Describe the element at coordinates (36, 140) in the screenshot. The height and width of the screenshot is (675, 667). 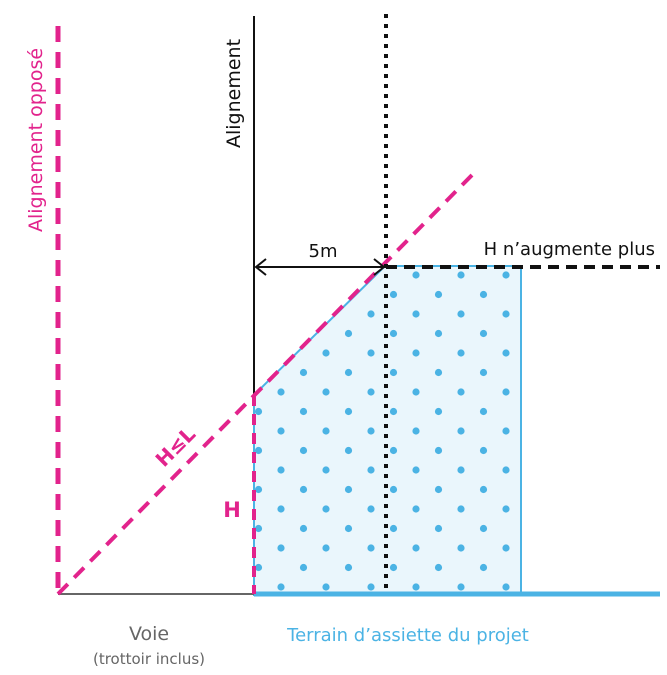
I see `alignement-oppose-label: Alignement opposé` at that location.